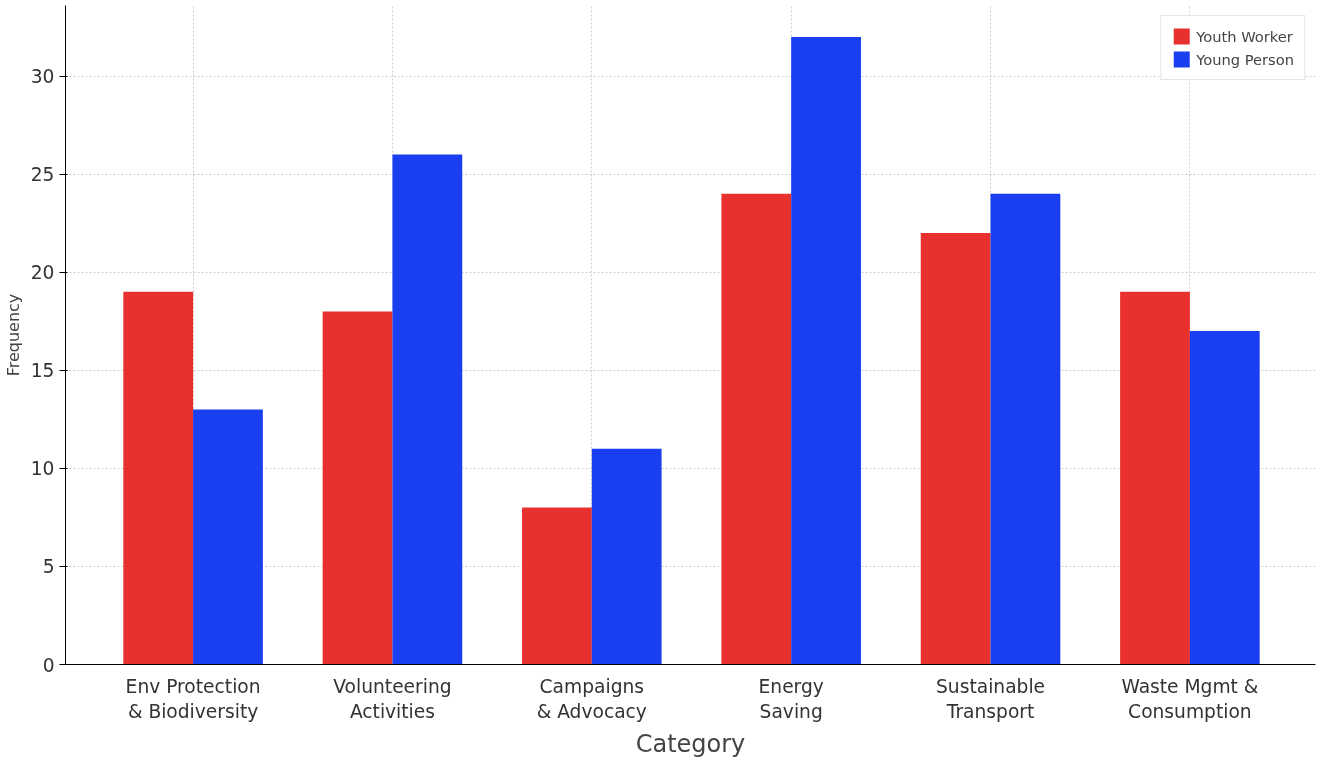 This screenshot has height=773, width=1336. Describe the element at coordinates (42, 273) in the screenshot. I see `y-tick-label: 20` at that location.